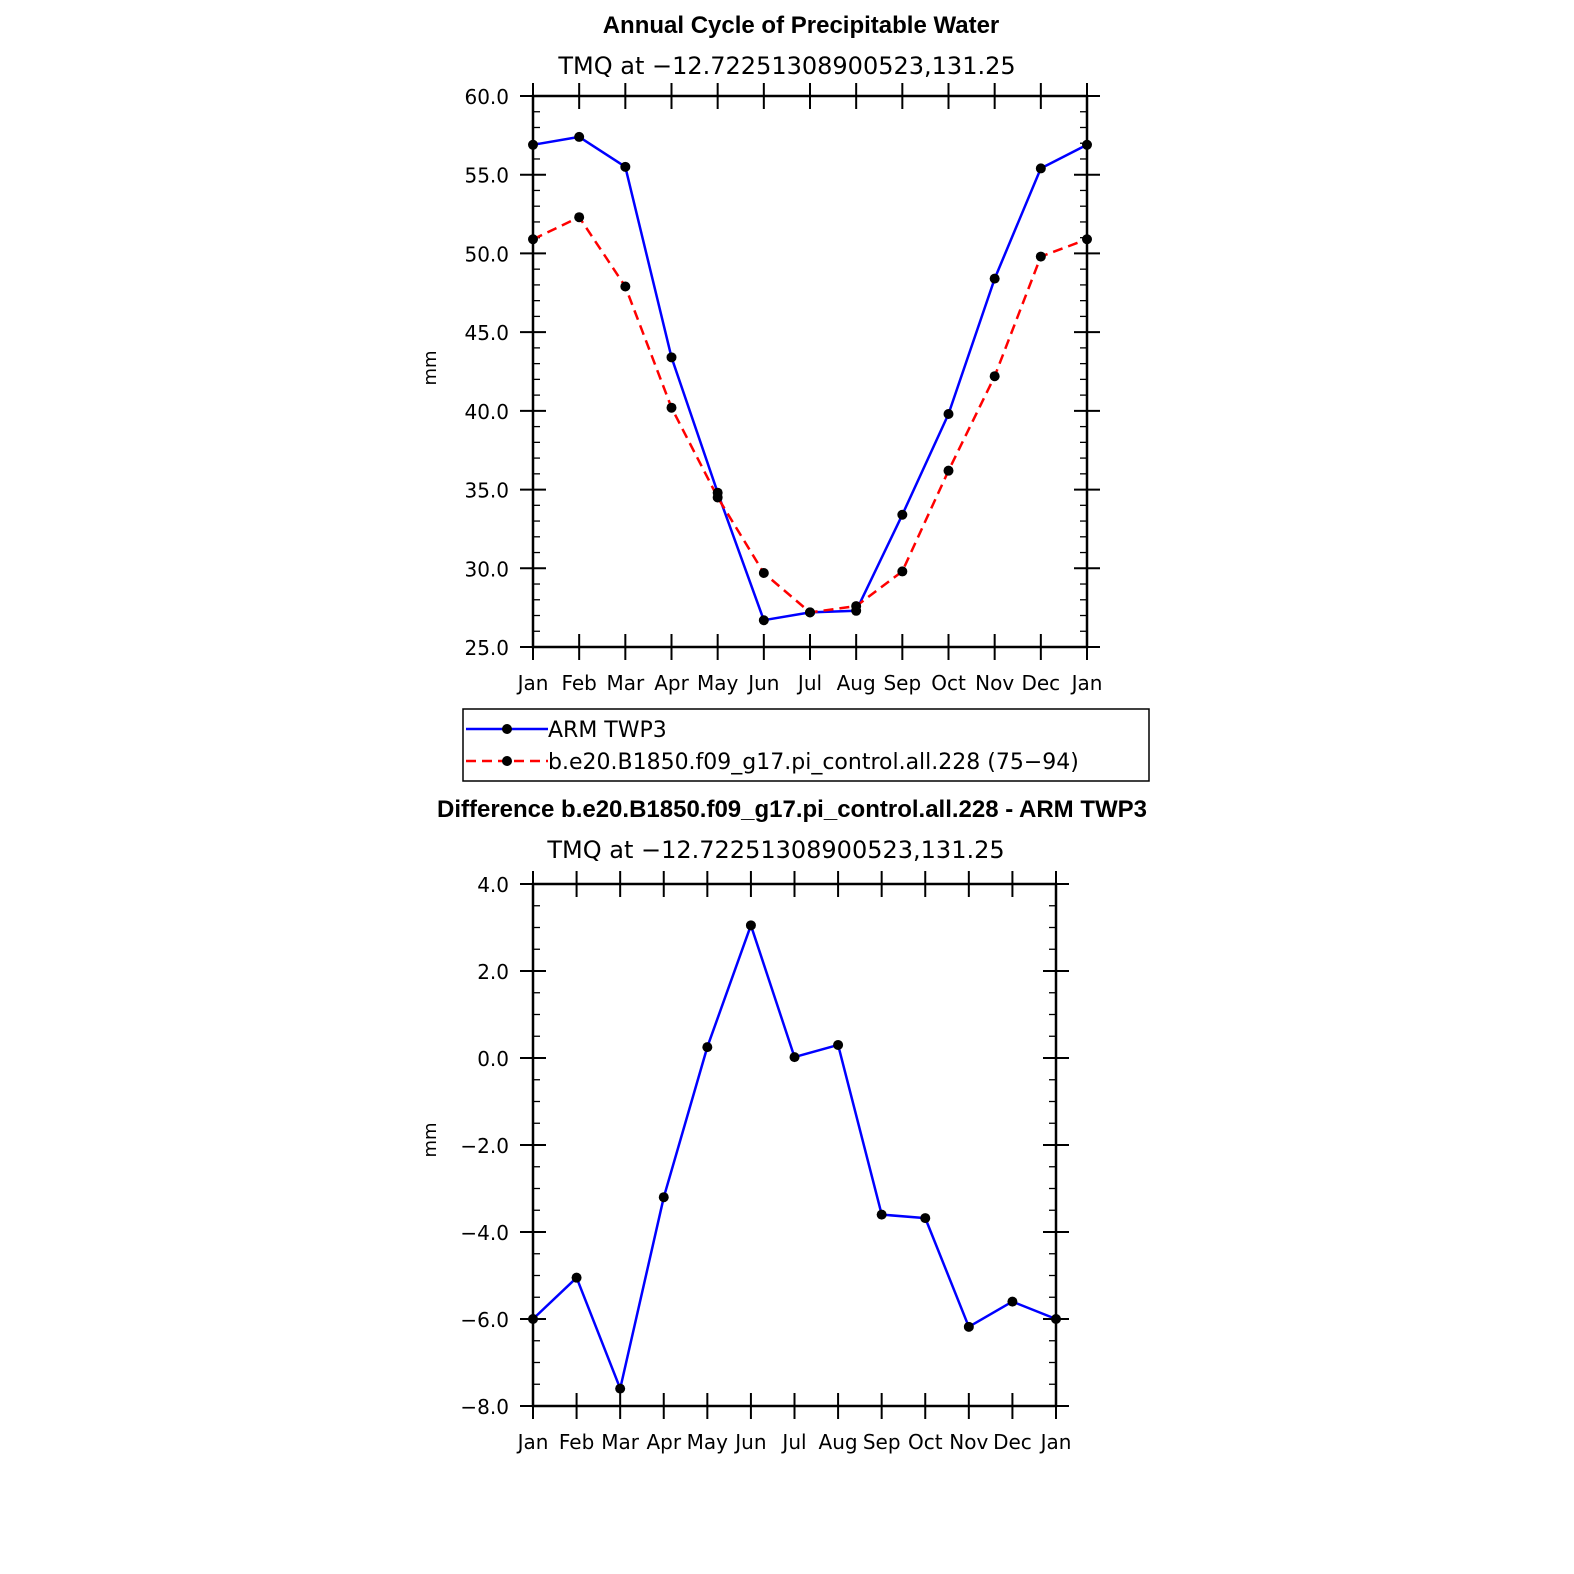 This screenshot has width=1574, height=1574. Describe the element at coordinates (430, 1139) in the screenshot. I see `chart2-ylabel: mm` at that location.